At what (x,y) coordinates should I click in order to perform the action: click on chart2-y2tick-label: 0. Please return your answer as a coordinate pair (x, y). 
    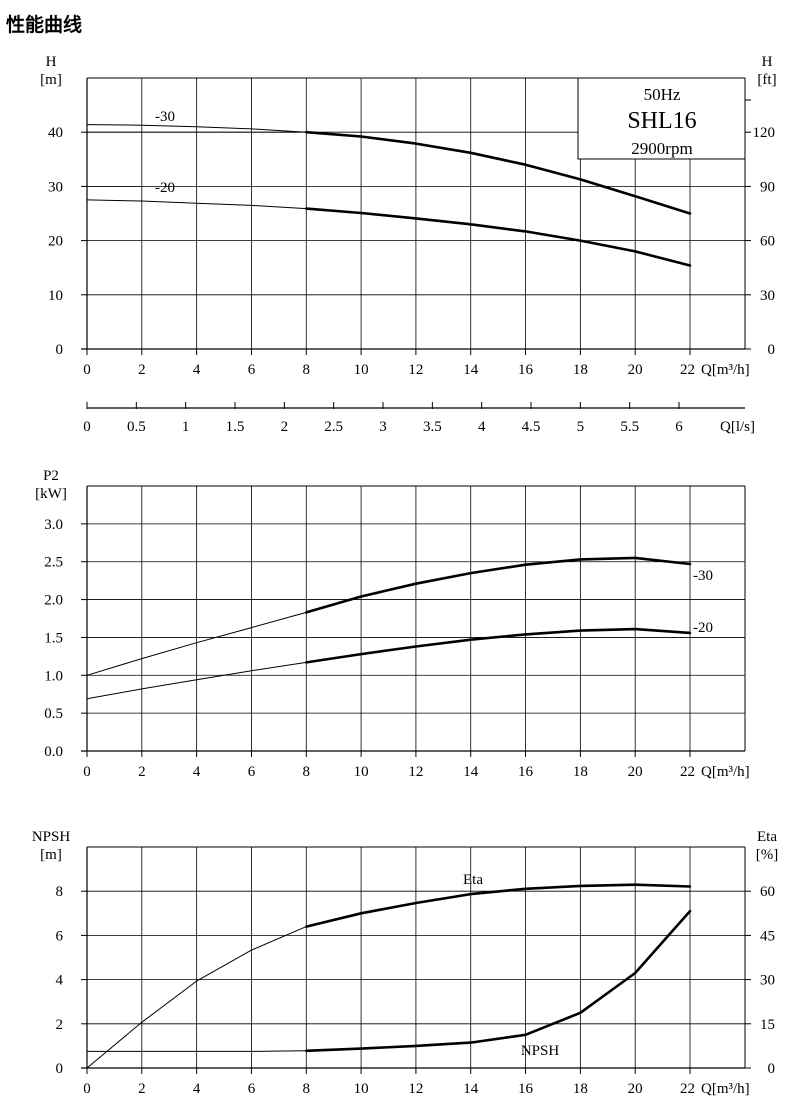
    Looking at the image, I should click on (772, 1069).